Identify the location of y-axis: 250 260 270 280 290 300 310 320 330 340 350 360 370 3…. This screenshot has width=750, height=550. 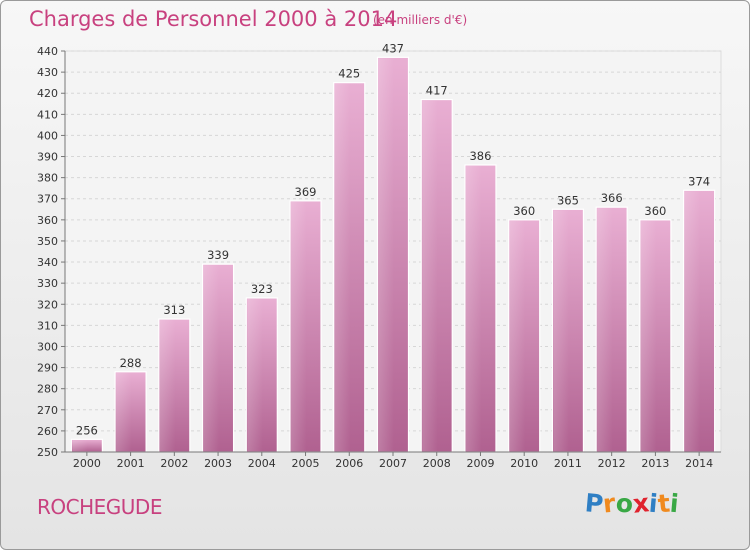
(51, 252).